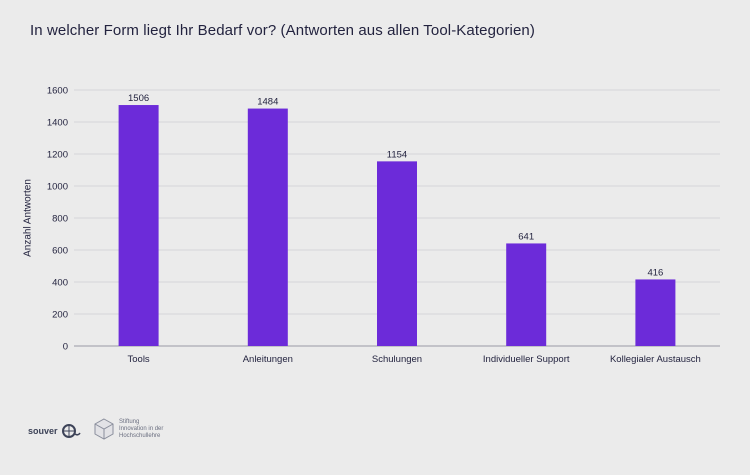 The image size is (750, 475). I want to click on y-tick-label: 600, so click(60, 251).